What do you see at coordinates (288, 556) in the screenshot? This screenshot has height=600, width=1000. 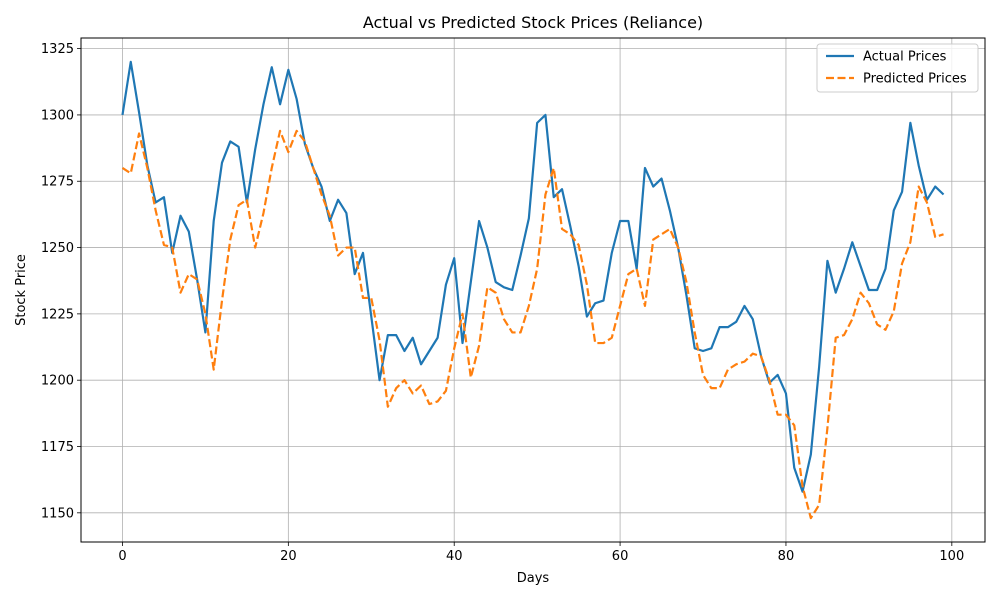 I see `x-tick-label: 20` at bounding box center [288, 556].